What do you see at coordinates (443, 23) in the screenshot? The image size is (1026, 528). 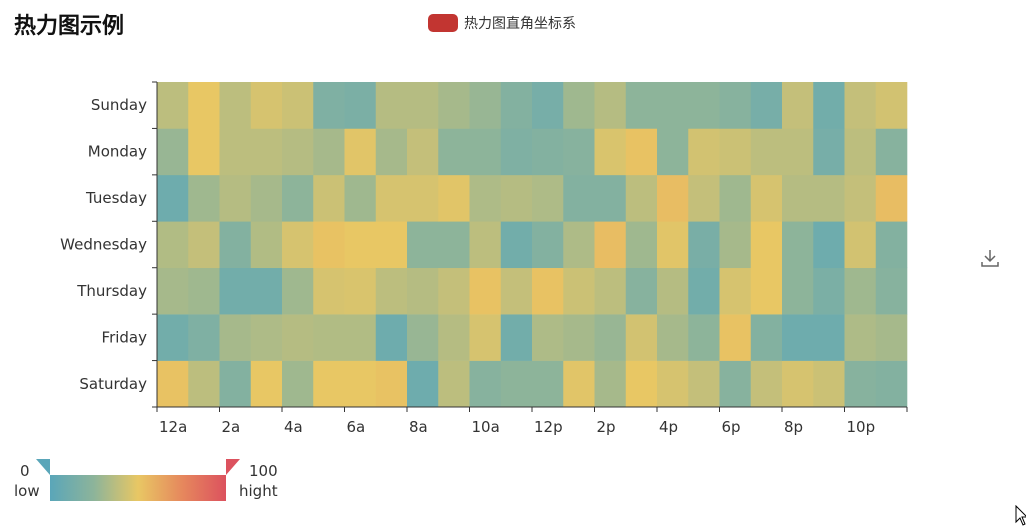 I see `legend-swatch` at bounding box center [443, 23].